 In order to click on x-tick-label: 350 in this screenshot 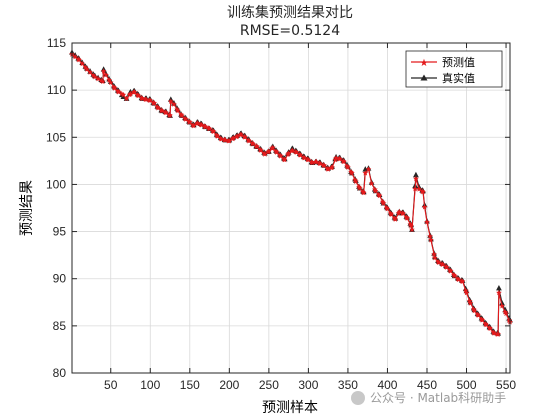, I will do `click(348, 385)`.